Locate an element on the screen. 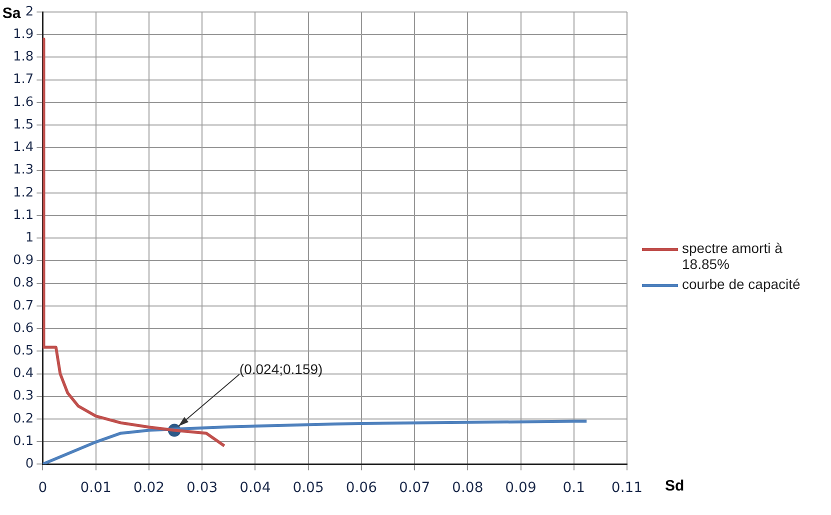  x-tick-label: 0.03 is located at coordinates (202, 488).